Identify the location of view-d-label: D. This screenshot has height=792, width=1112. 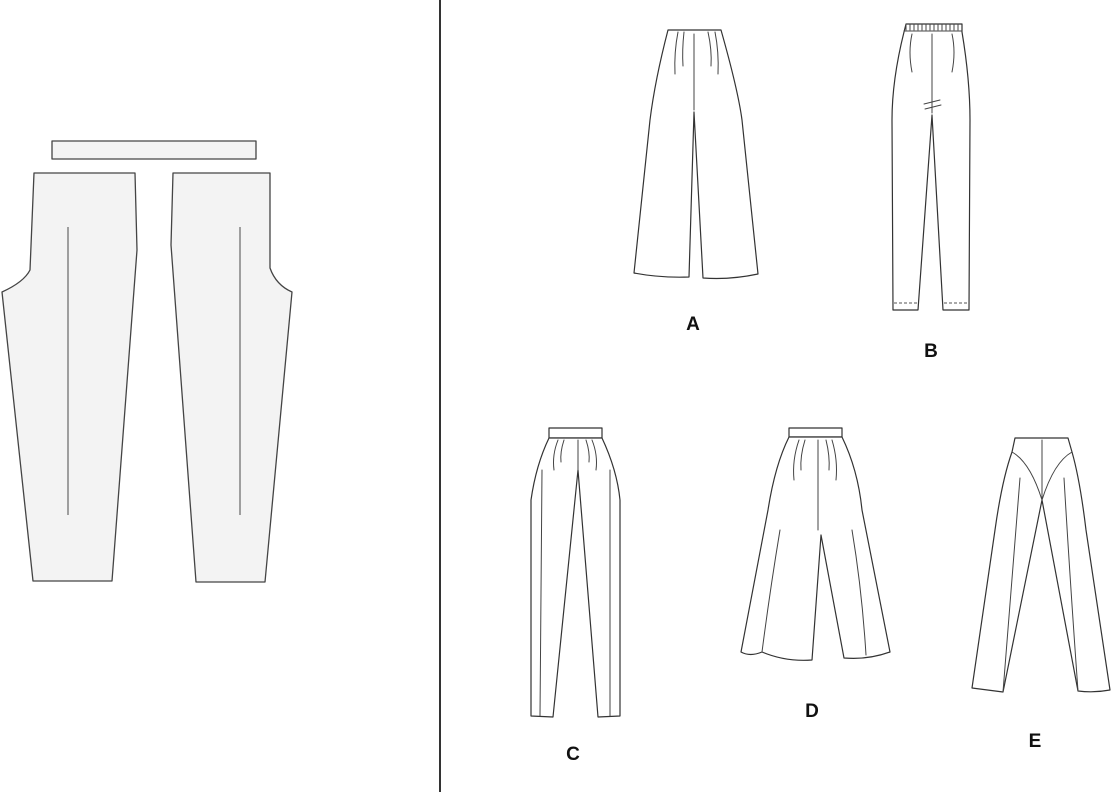
(812, 711).